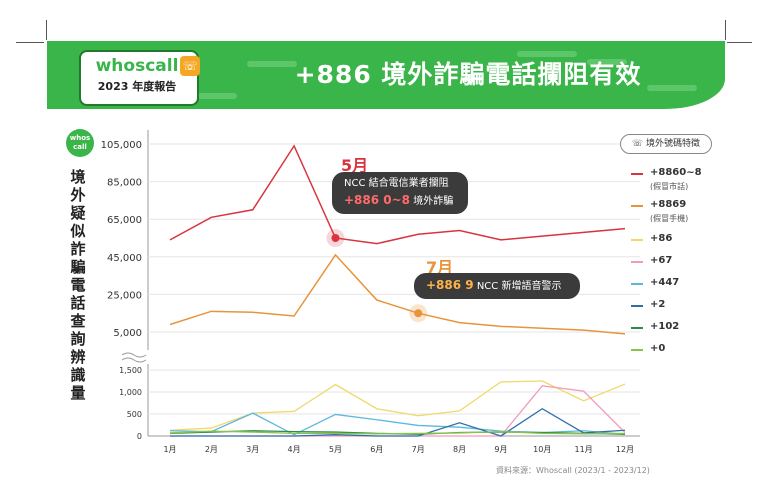 The width and height of the screenshot is (768, 480). I want to click on legend-label: +86, so click(661, 238).